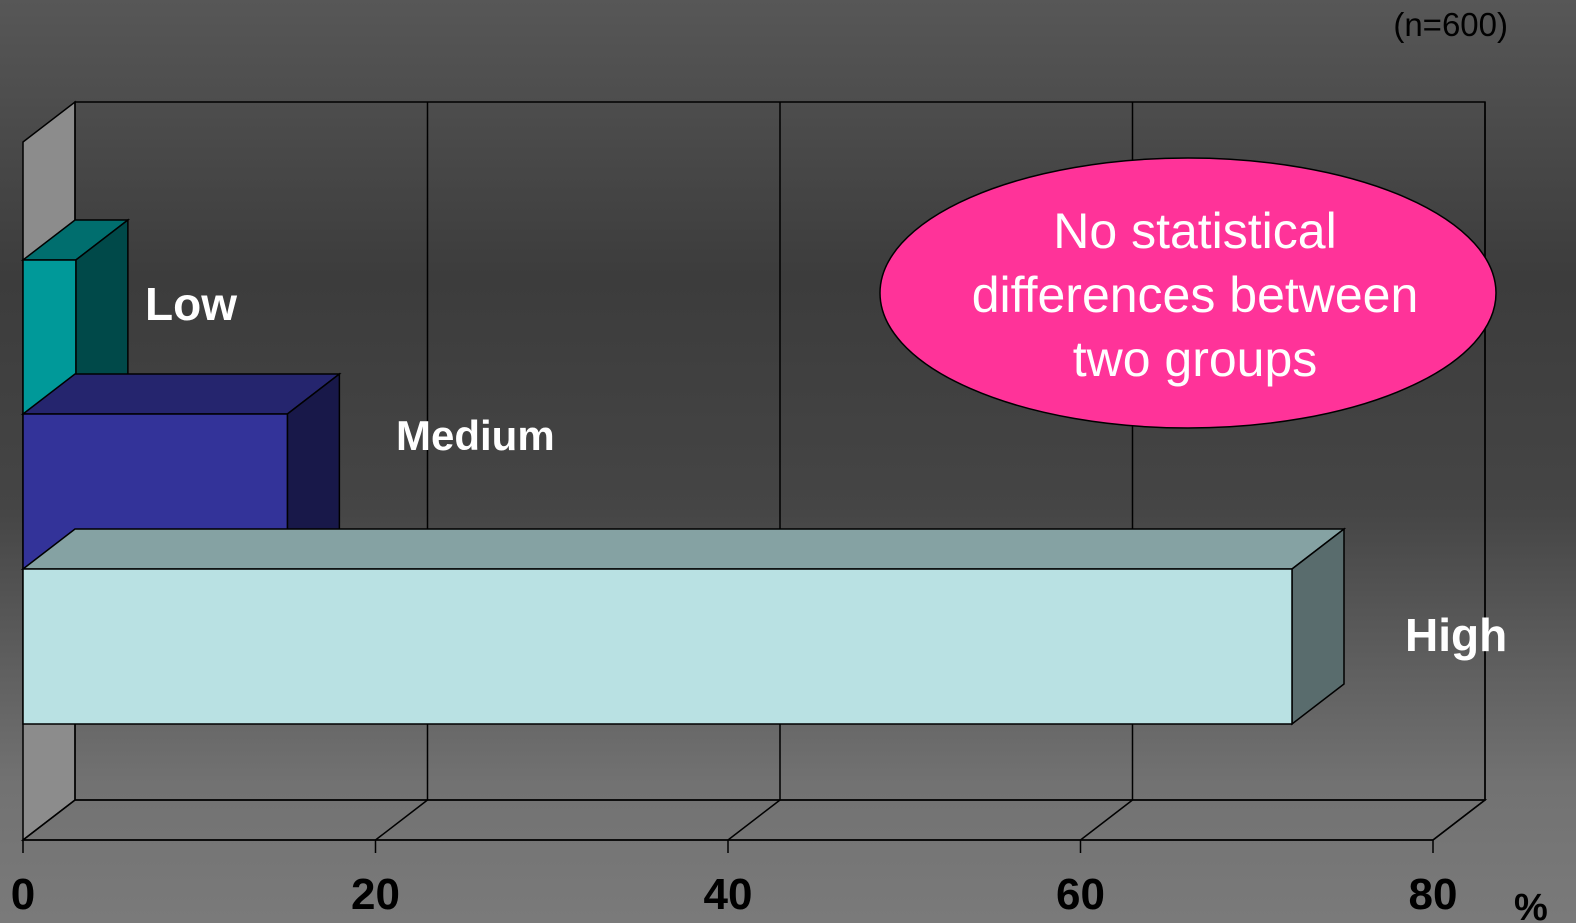 The width and height of the screenshot is (1576, 923). I want to click on x-tick-label: 20, so click(375, 894).